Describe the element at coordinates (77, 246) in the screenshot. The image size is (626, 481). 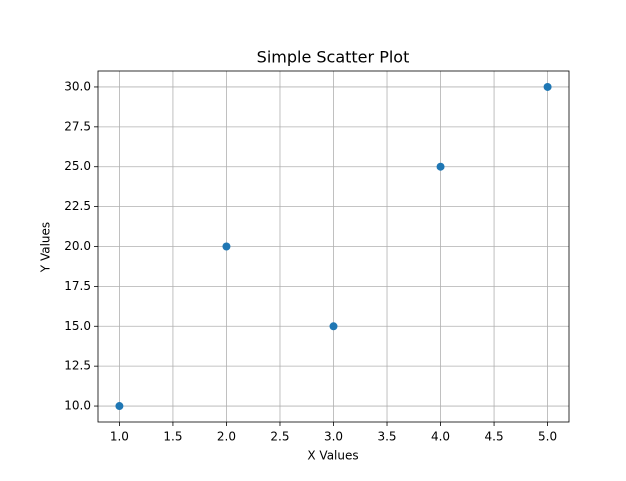
I see `y-tick-label: 20.0` at that location.